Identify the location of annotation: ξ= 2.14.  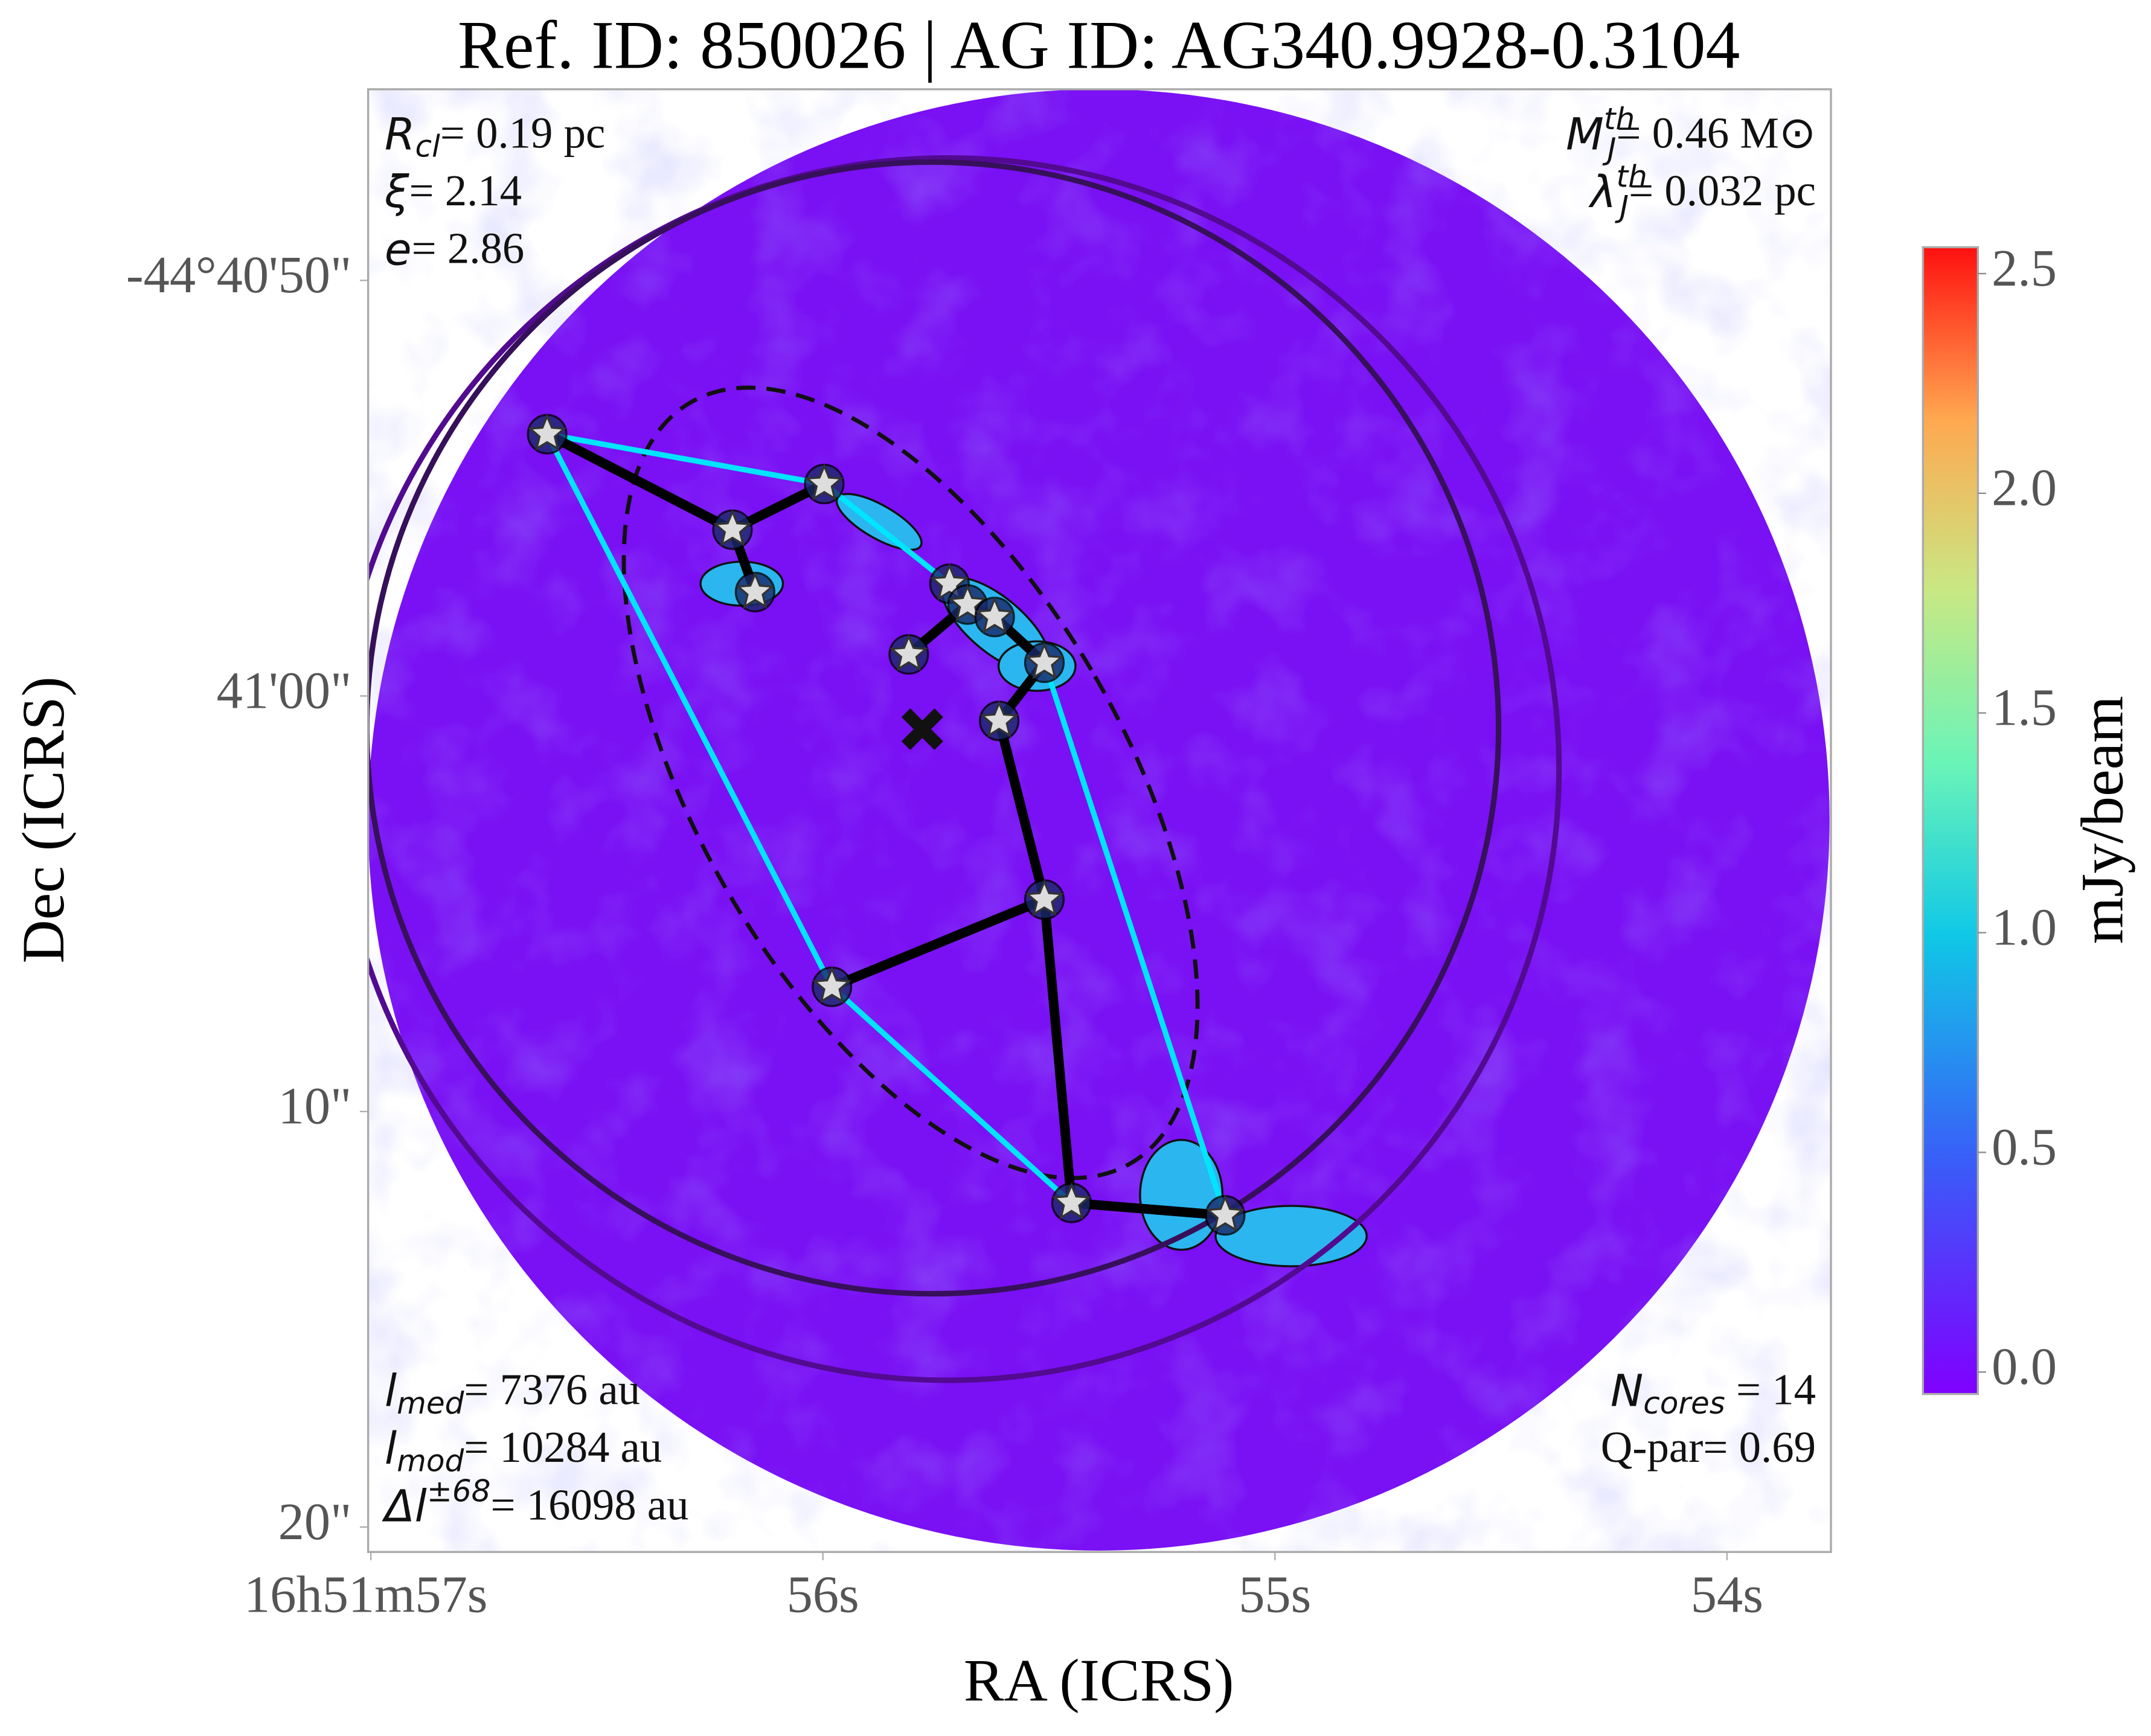
(453, 192).